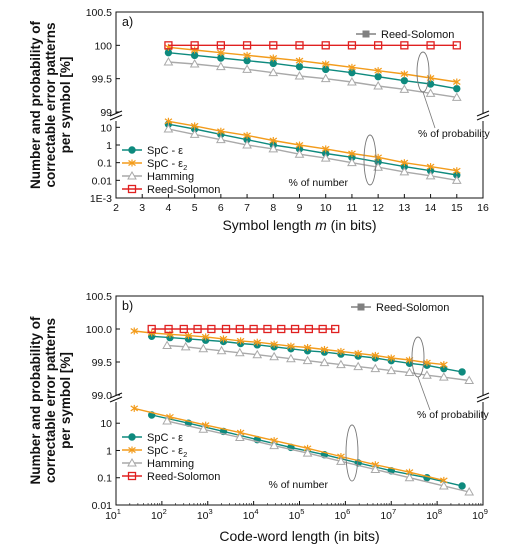 Image resolution: width=515 pixels, height=555 pixels. Describe the element at coordinates (348, 511) in the screenshot. I see `x-tick-label-exponent: 6` at that location.